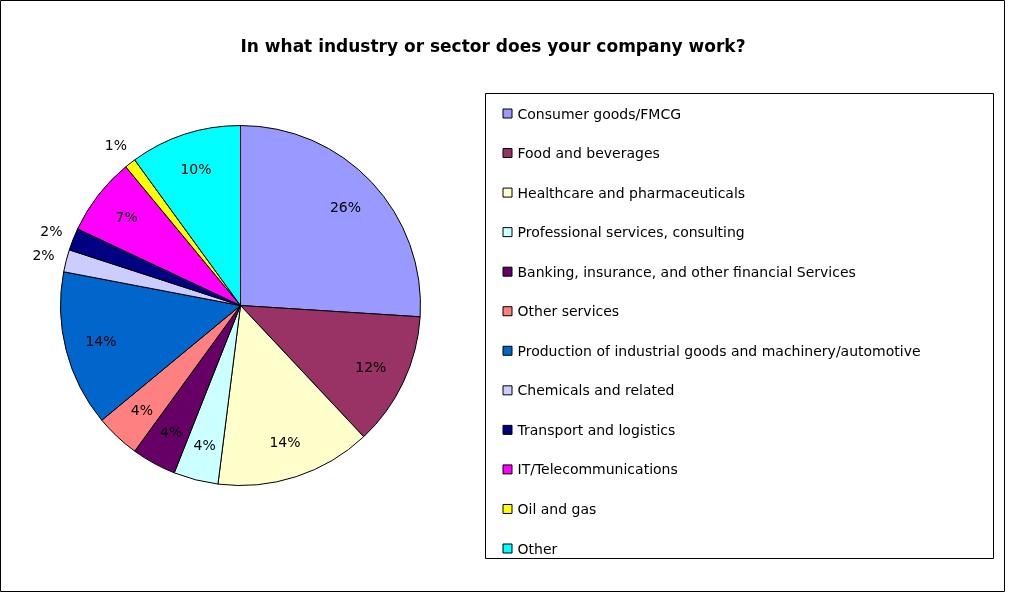  What do you see at coordinates (631, 192) in the screenshot?
I see `legend-label: Healthcare and pharmaceuticals` at bounding box center [631, 192].